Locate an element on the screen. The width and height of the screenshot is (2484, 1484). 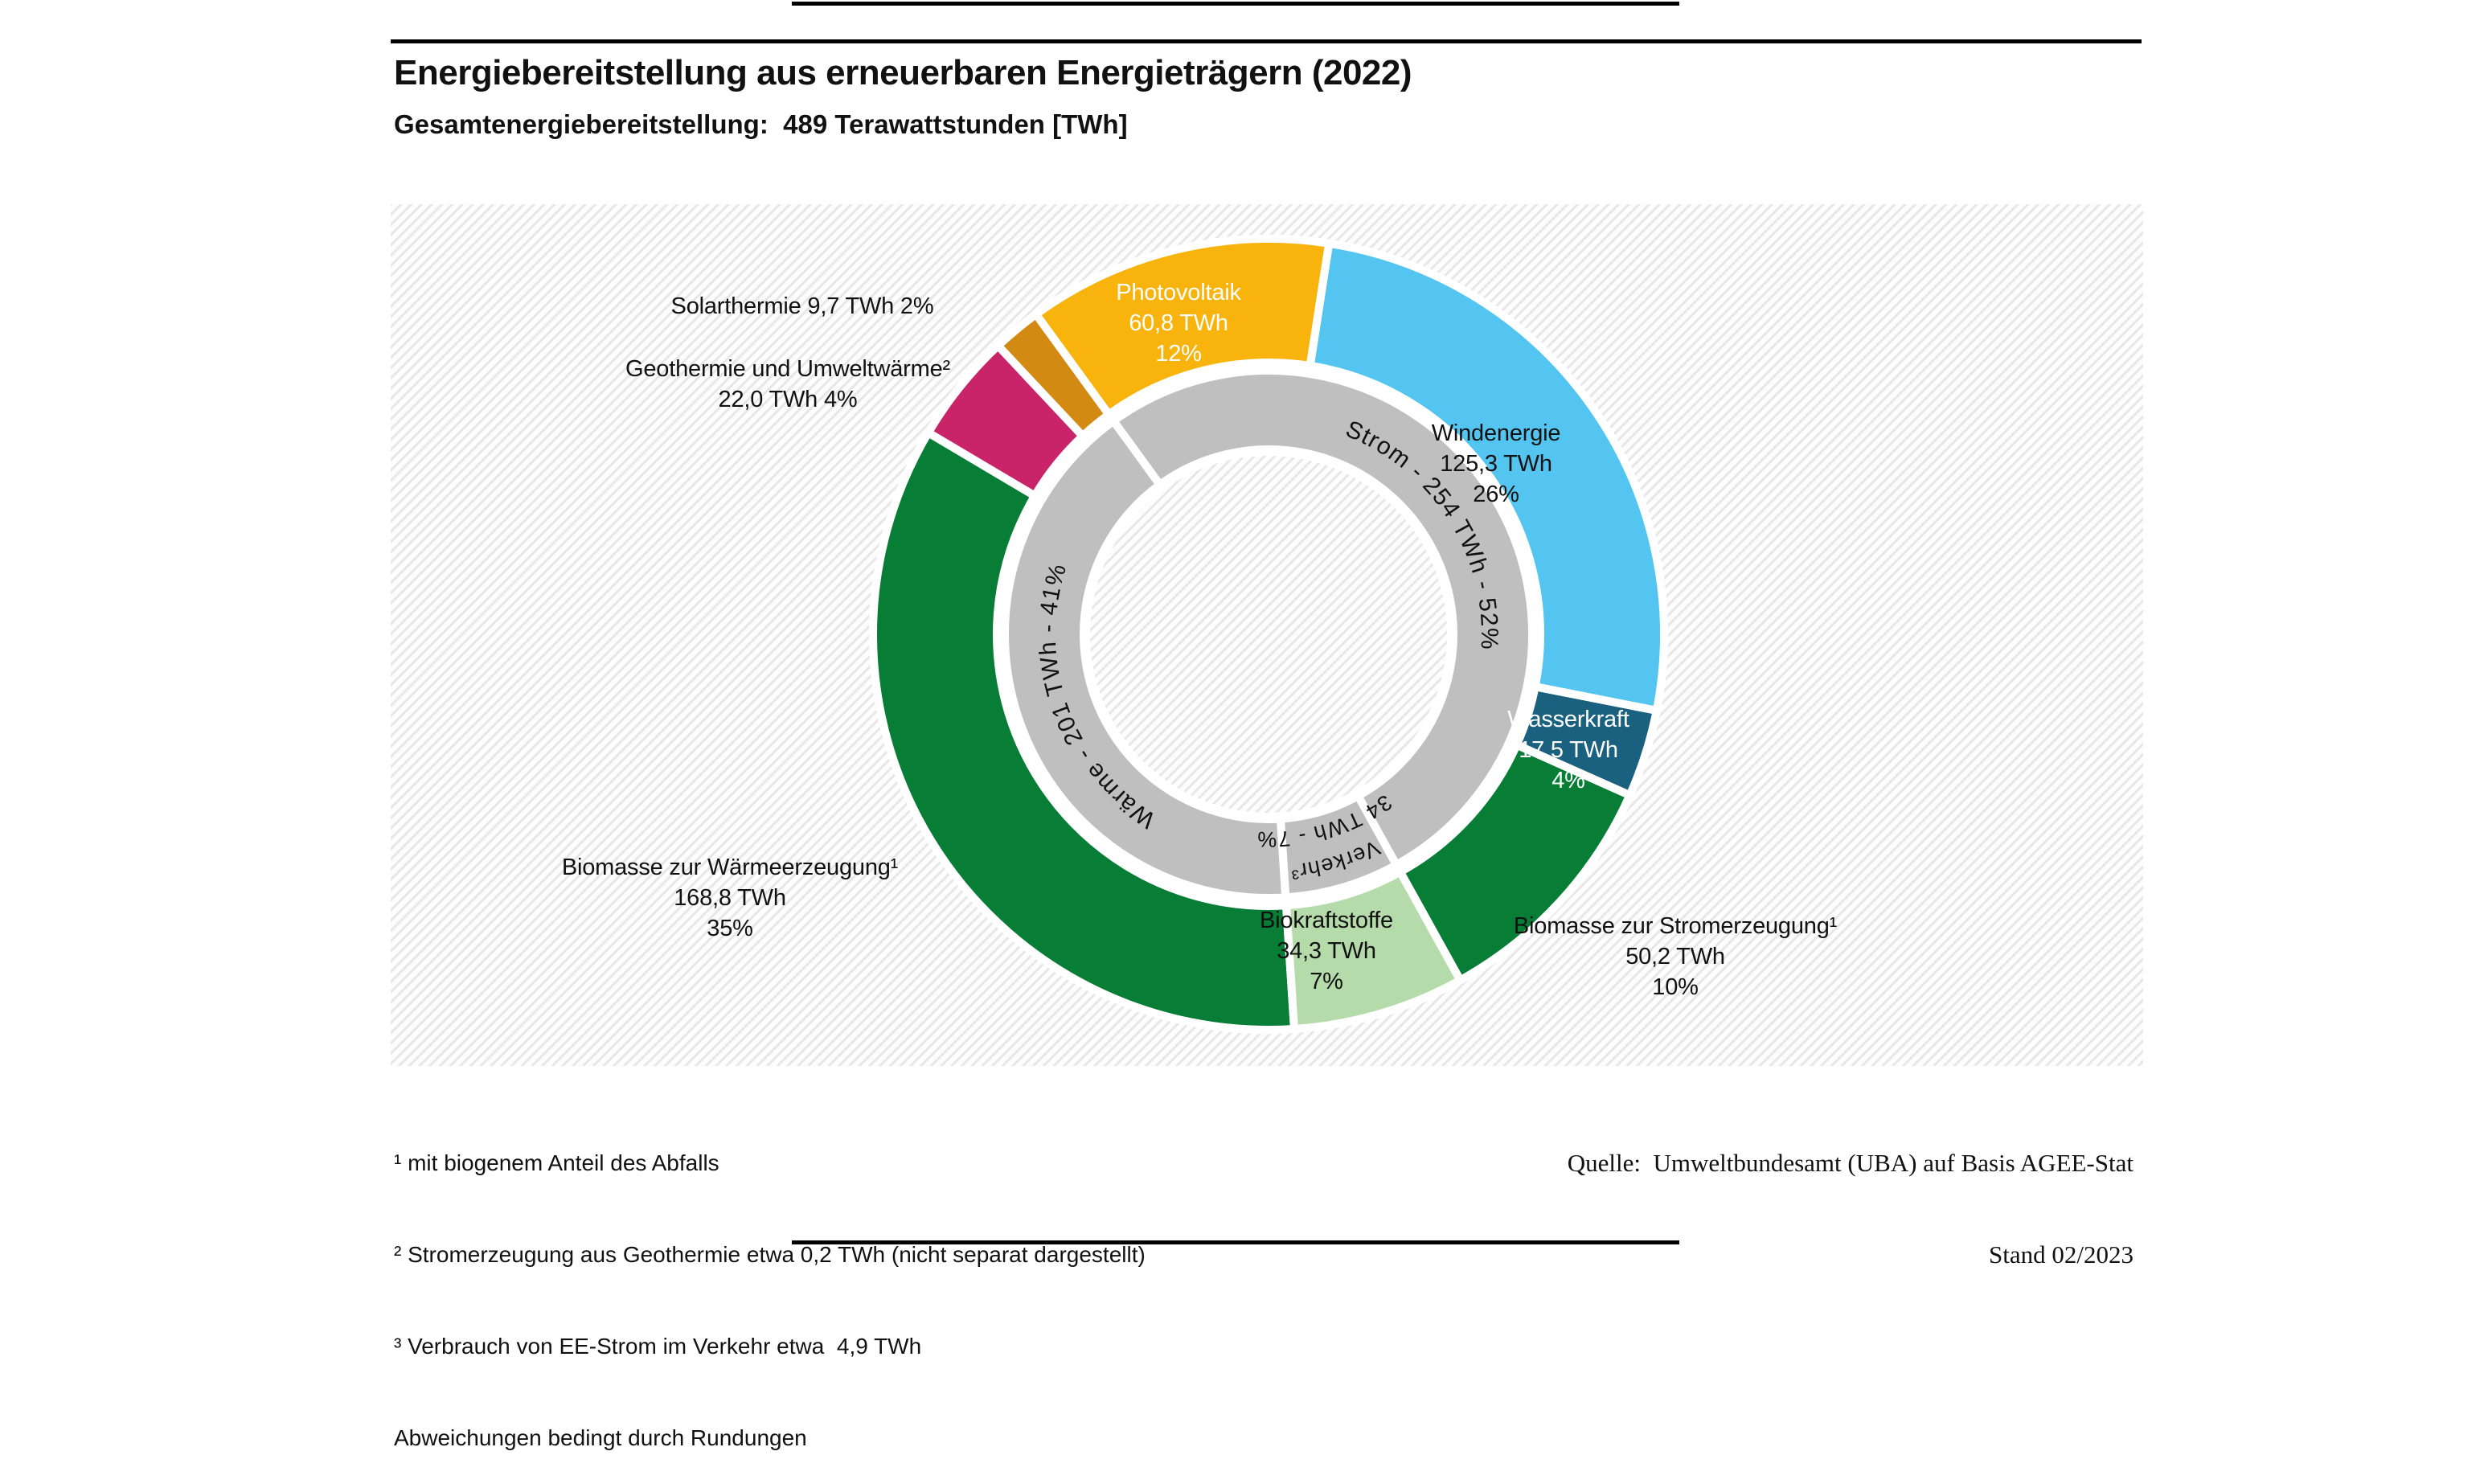
segment-label-solarthermie: Solarthermie 9,7 TWh 2% is located at coordinates (802, 307).